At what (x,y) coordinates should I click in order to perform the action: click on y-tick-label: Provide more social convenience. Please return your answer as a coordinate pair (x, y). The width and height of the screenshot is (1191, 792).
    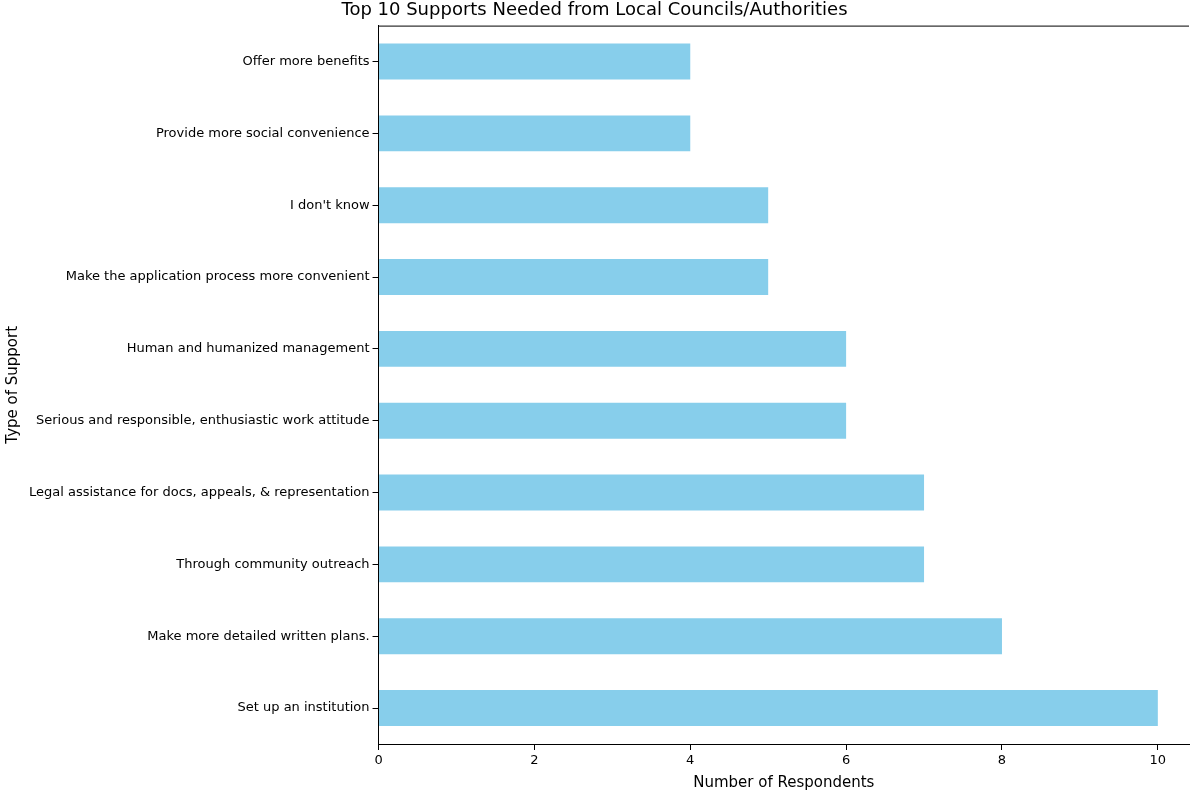
    Looking at the image, I should click on (262, 132).